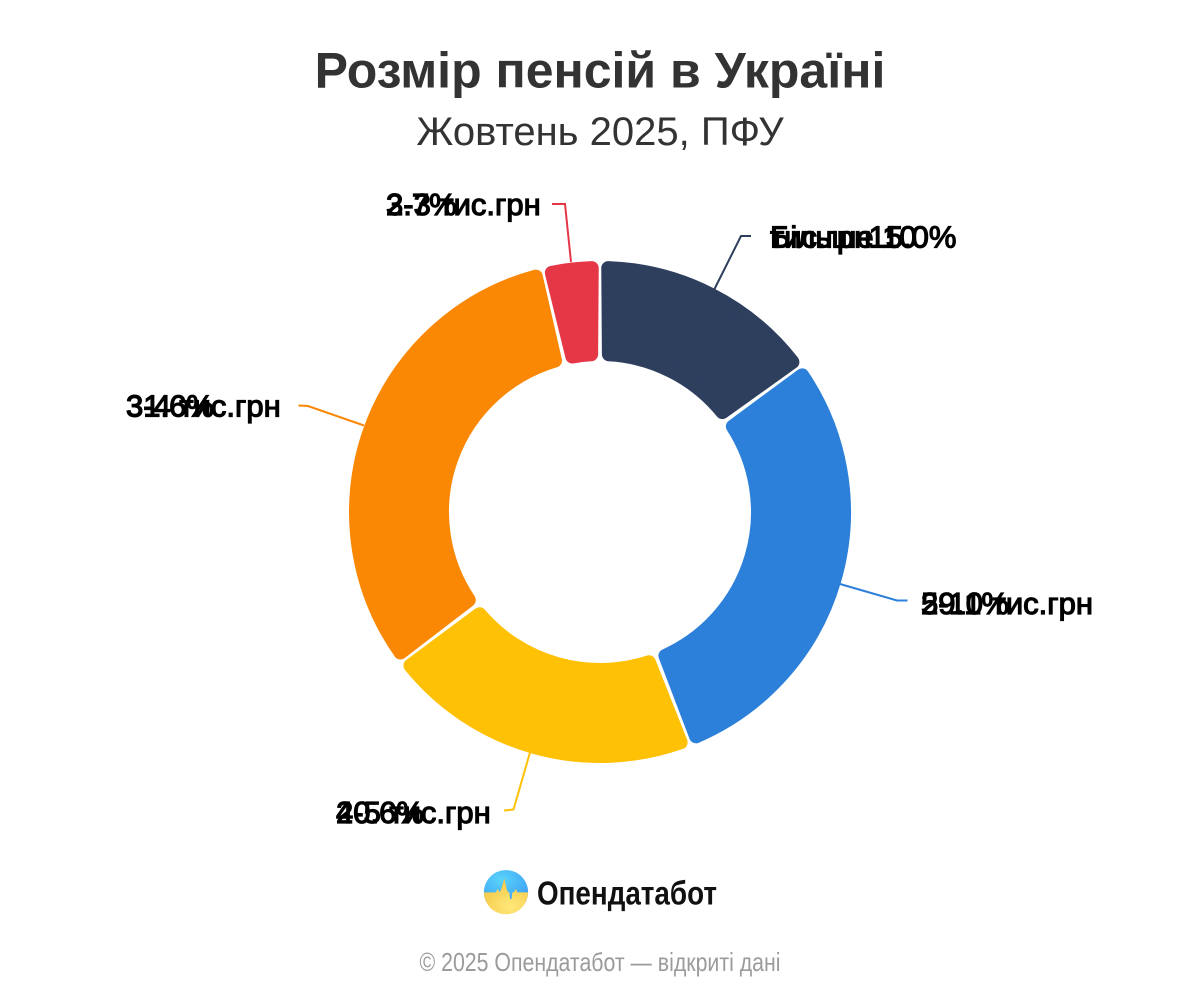  What do you see at coordinates (421, 204) in the screenshot?
I see `svg-text: 3.7%` at bounding box center [421, 204].